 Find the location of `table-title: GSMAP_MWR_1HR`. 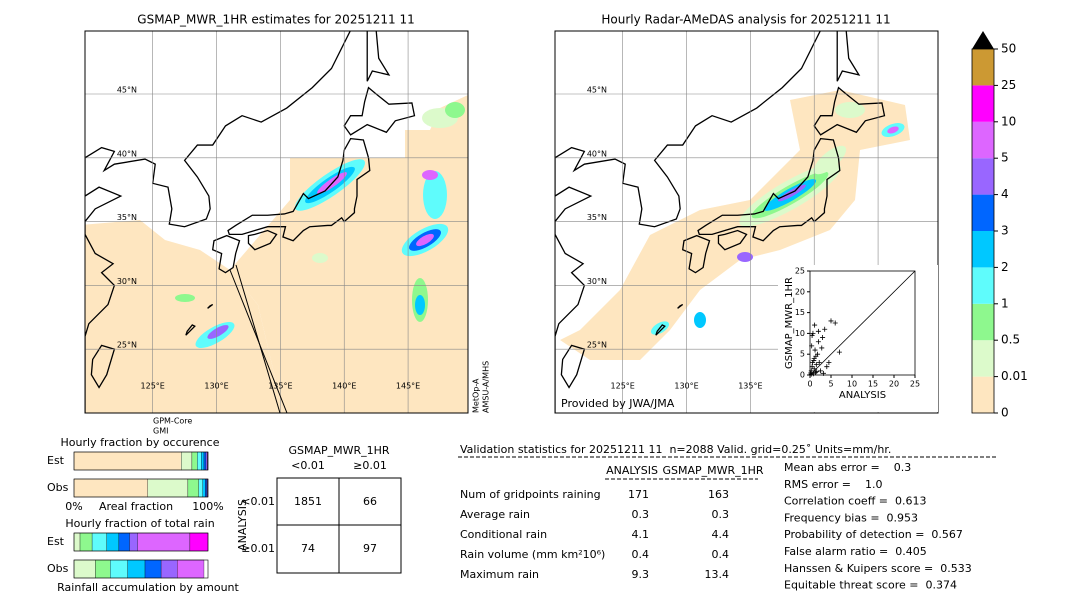

table-title: GSMAP_MWR_1HR is located at coordinates (338, 450).